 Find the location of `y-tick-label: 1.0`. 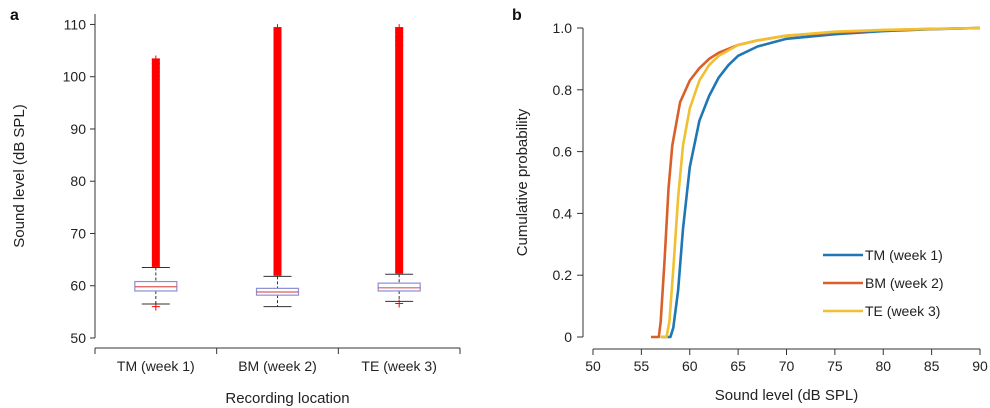

y-tick-label: 1.0 is located at coordinates (563, 28).